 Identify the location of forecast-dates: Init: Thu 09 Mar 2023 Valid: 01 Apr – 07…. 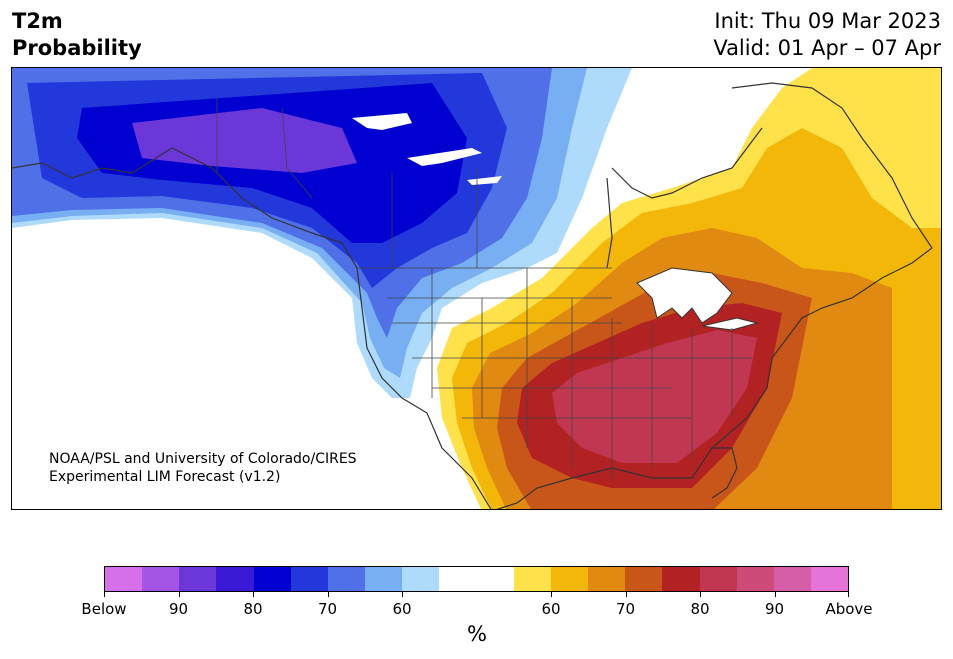
(827, 35).